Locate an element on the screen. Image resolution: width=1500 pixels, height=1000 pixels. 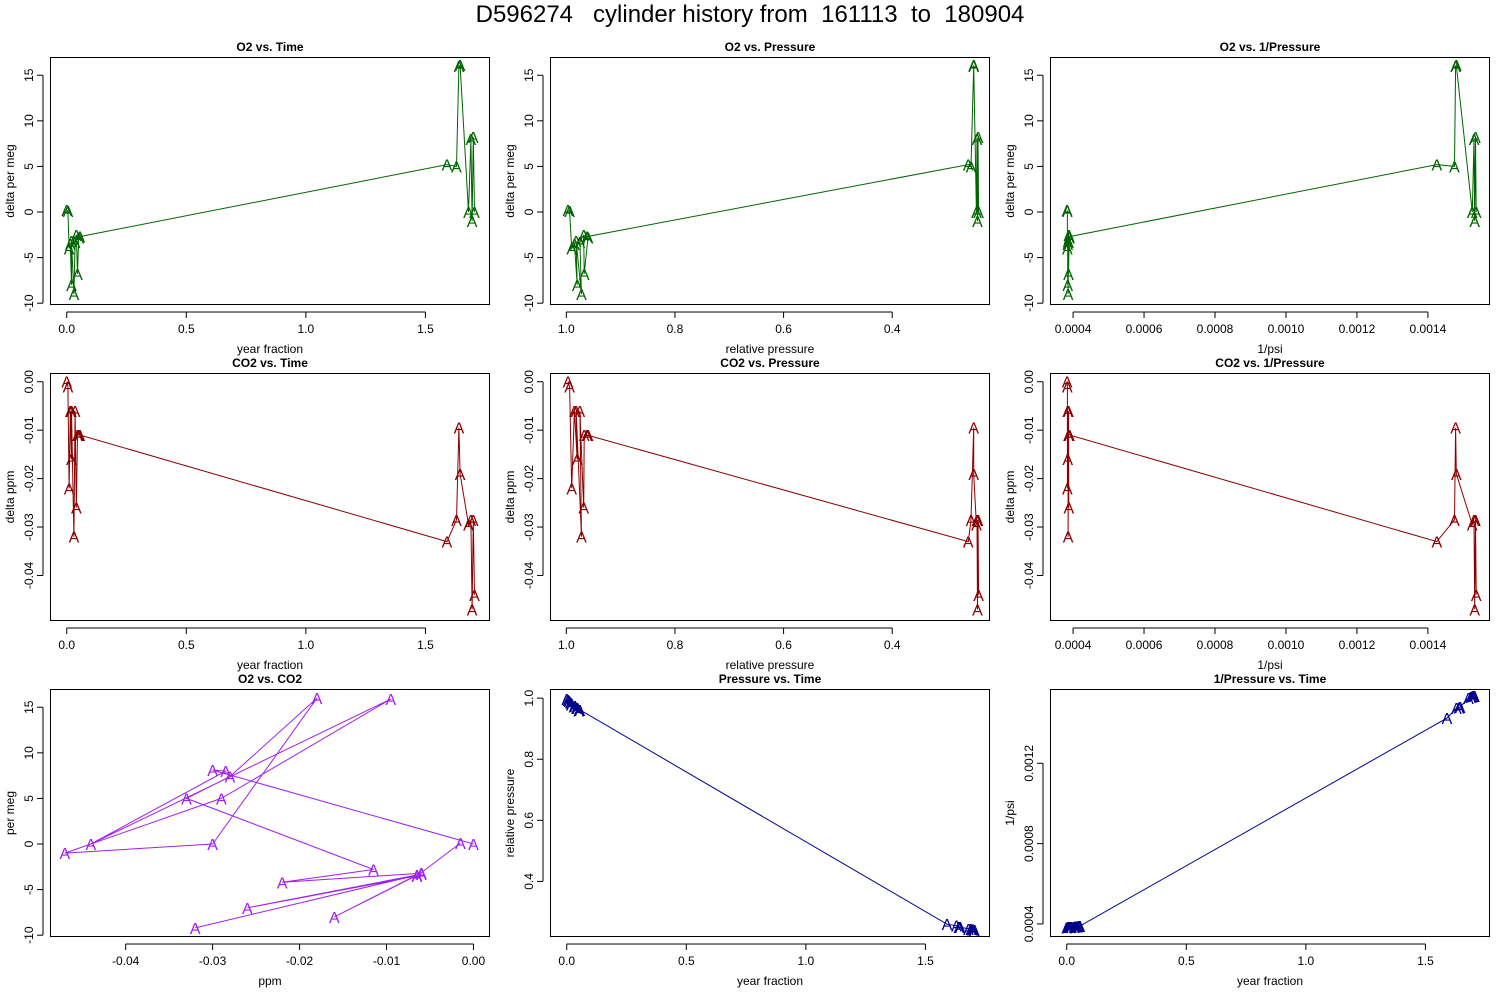
y-tick-label: -0.02 is located at coordinates (1029, 479).